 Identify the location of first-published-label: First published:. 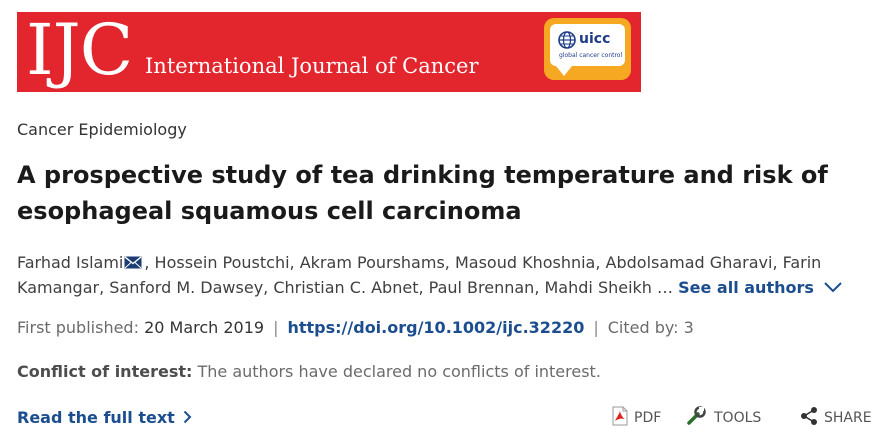
(78, 327).